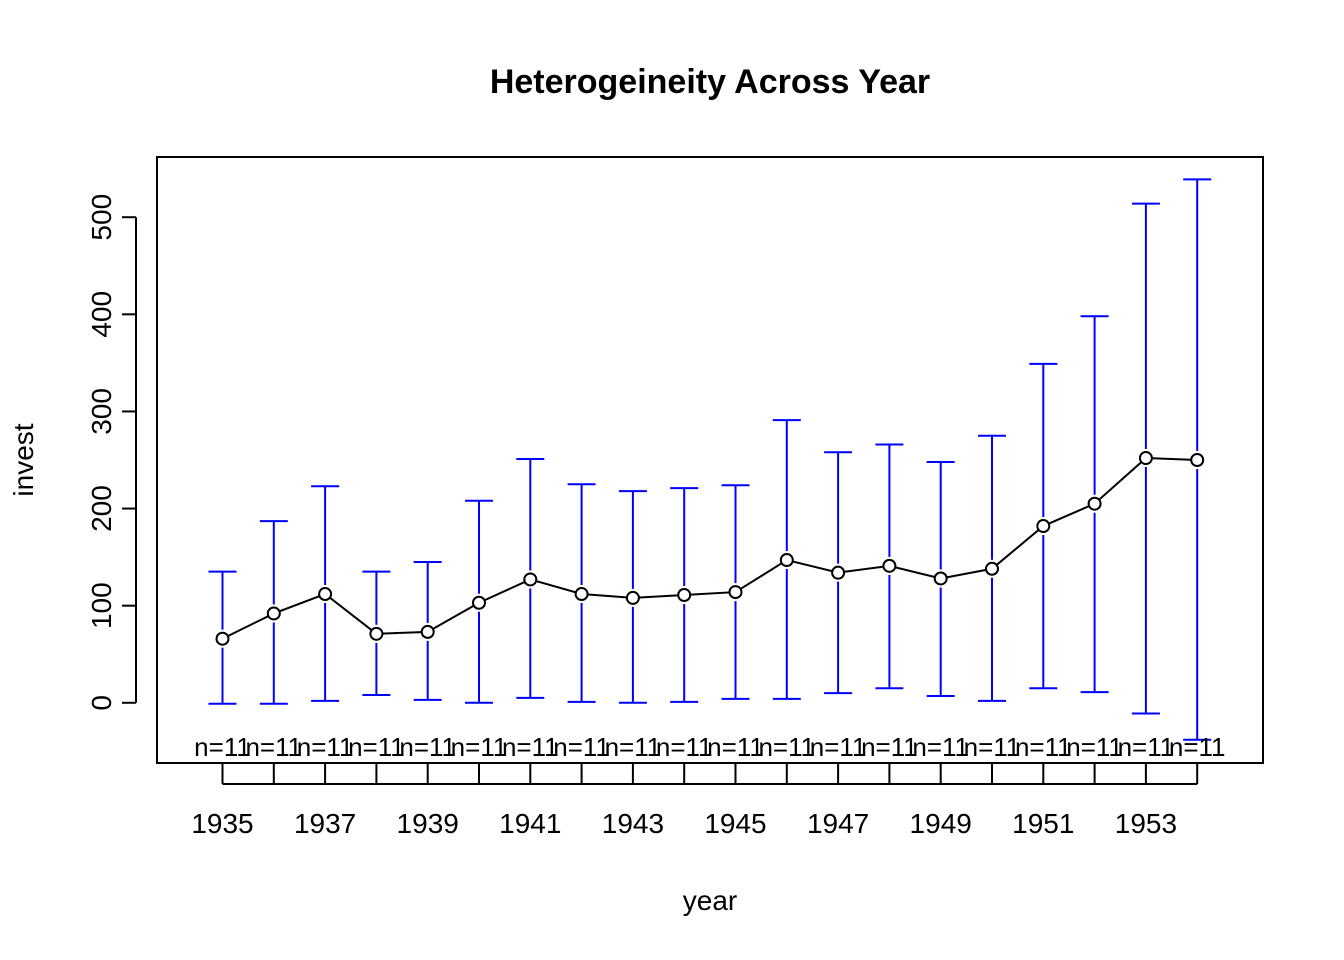 This screenshot has height=960, width=1344. Describe the element at coordinates (1146, 823) in the screenshot. I see `x-tick-label: 1953` at that location.